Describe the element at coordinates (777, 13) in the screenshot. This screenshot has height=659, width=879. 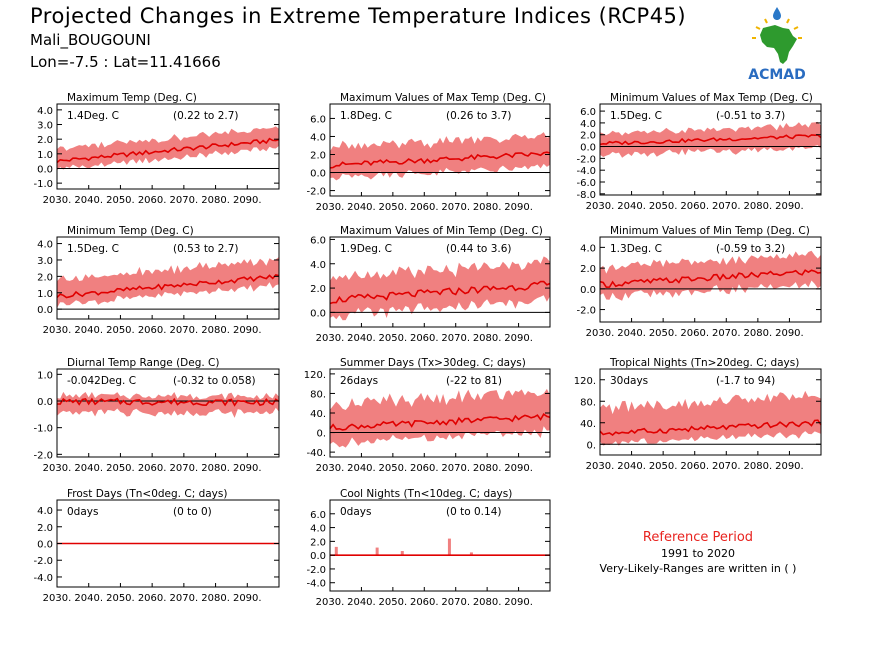
I see `logo-drop` at that location.